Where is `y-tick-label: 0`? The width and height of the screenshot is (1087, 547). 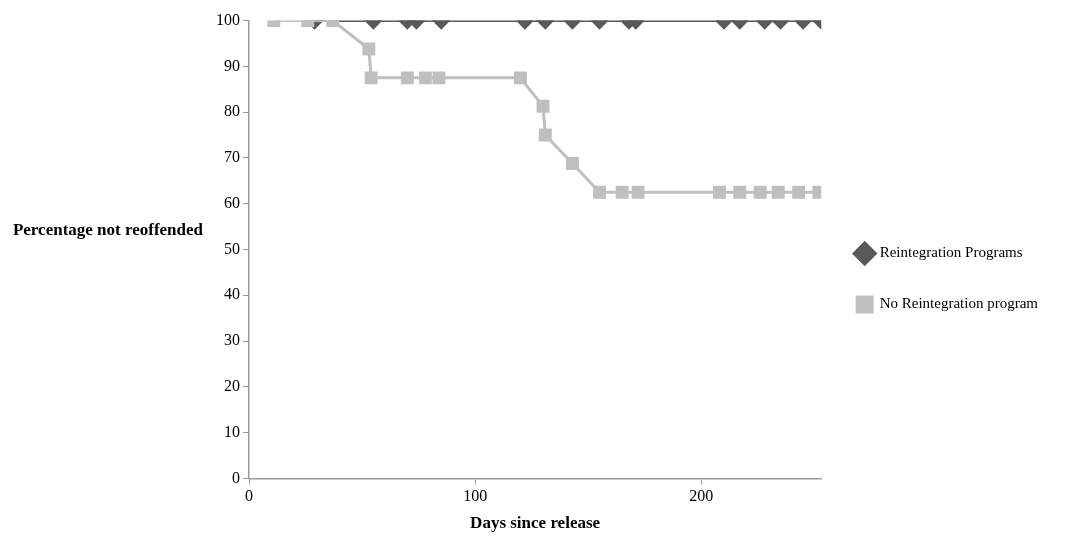
y-tick-label: 0 is located at coordinates (236, 477).